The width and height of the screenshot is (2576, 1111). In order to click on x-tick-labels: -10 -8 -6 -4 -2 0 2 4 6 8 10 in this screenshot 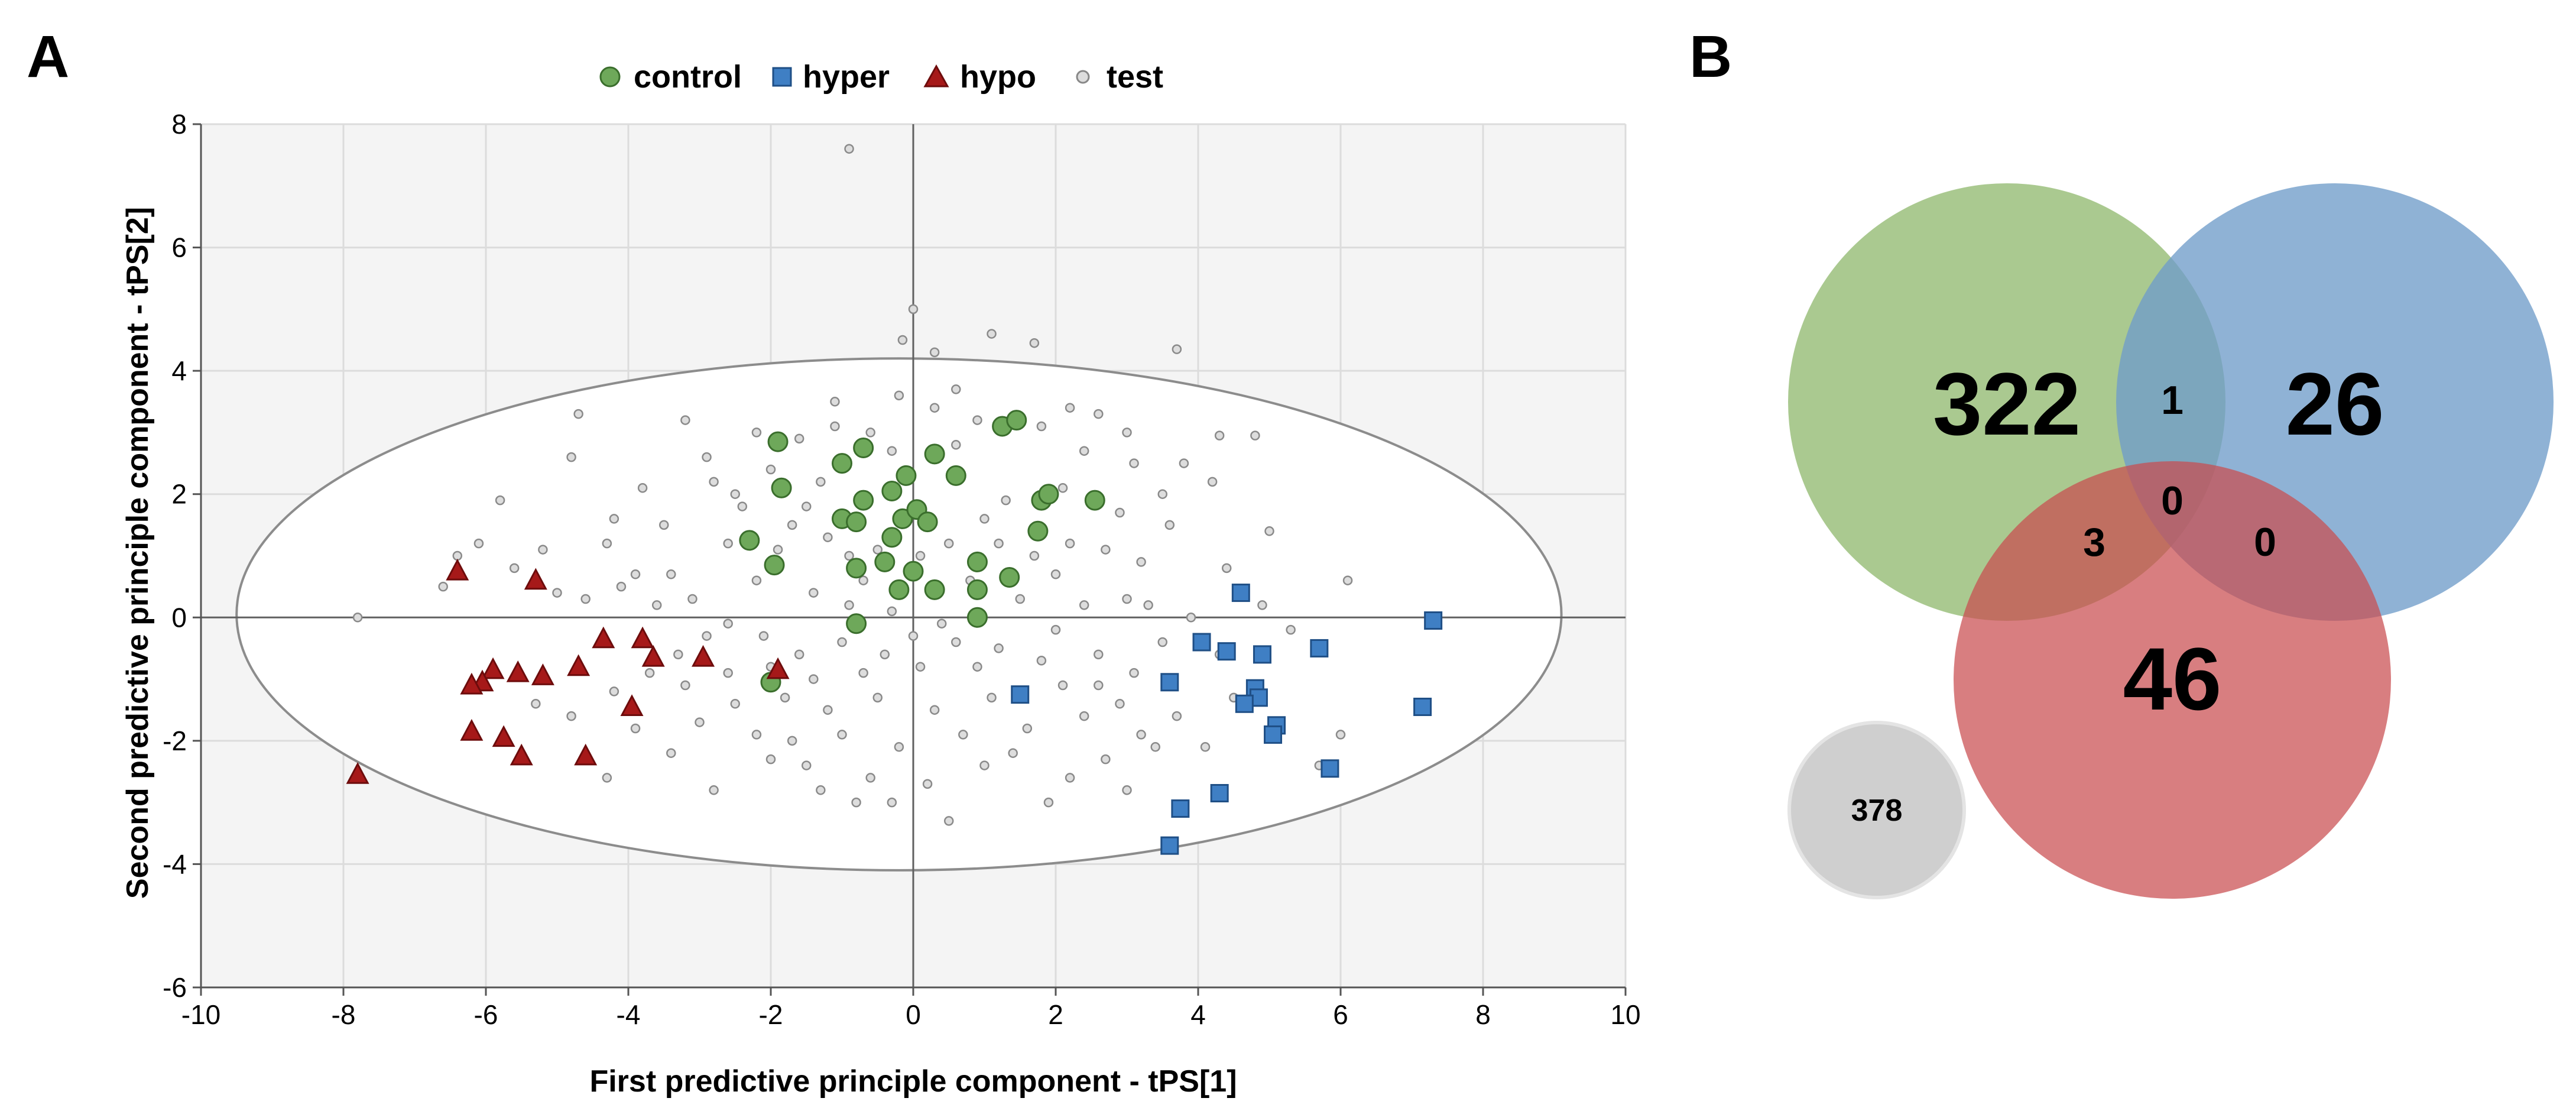, I will do `click(911, 1009)`.